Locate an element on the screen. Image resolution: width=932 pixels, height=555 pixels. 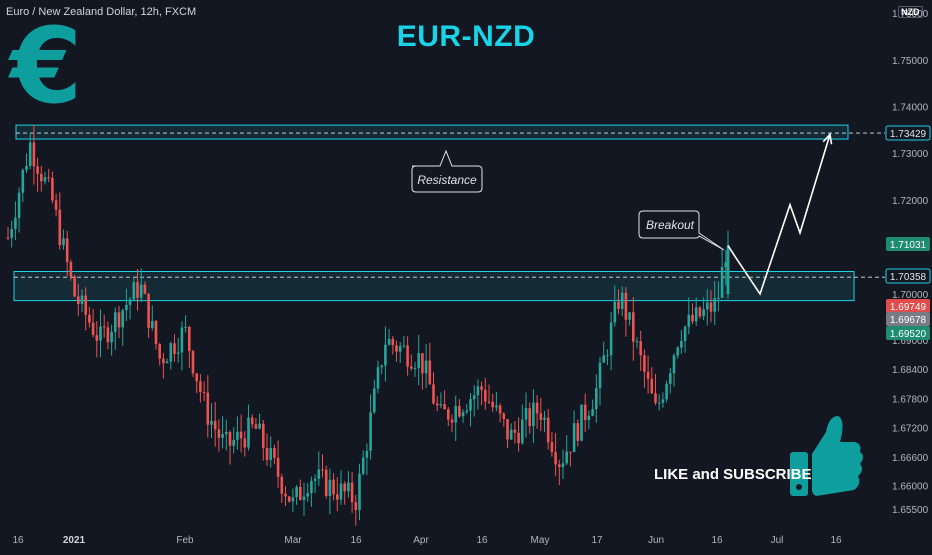
resistance-callout is located at coordinates (447, 171).